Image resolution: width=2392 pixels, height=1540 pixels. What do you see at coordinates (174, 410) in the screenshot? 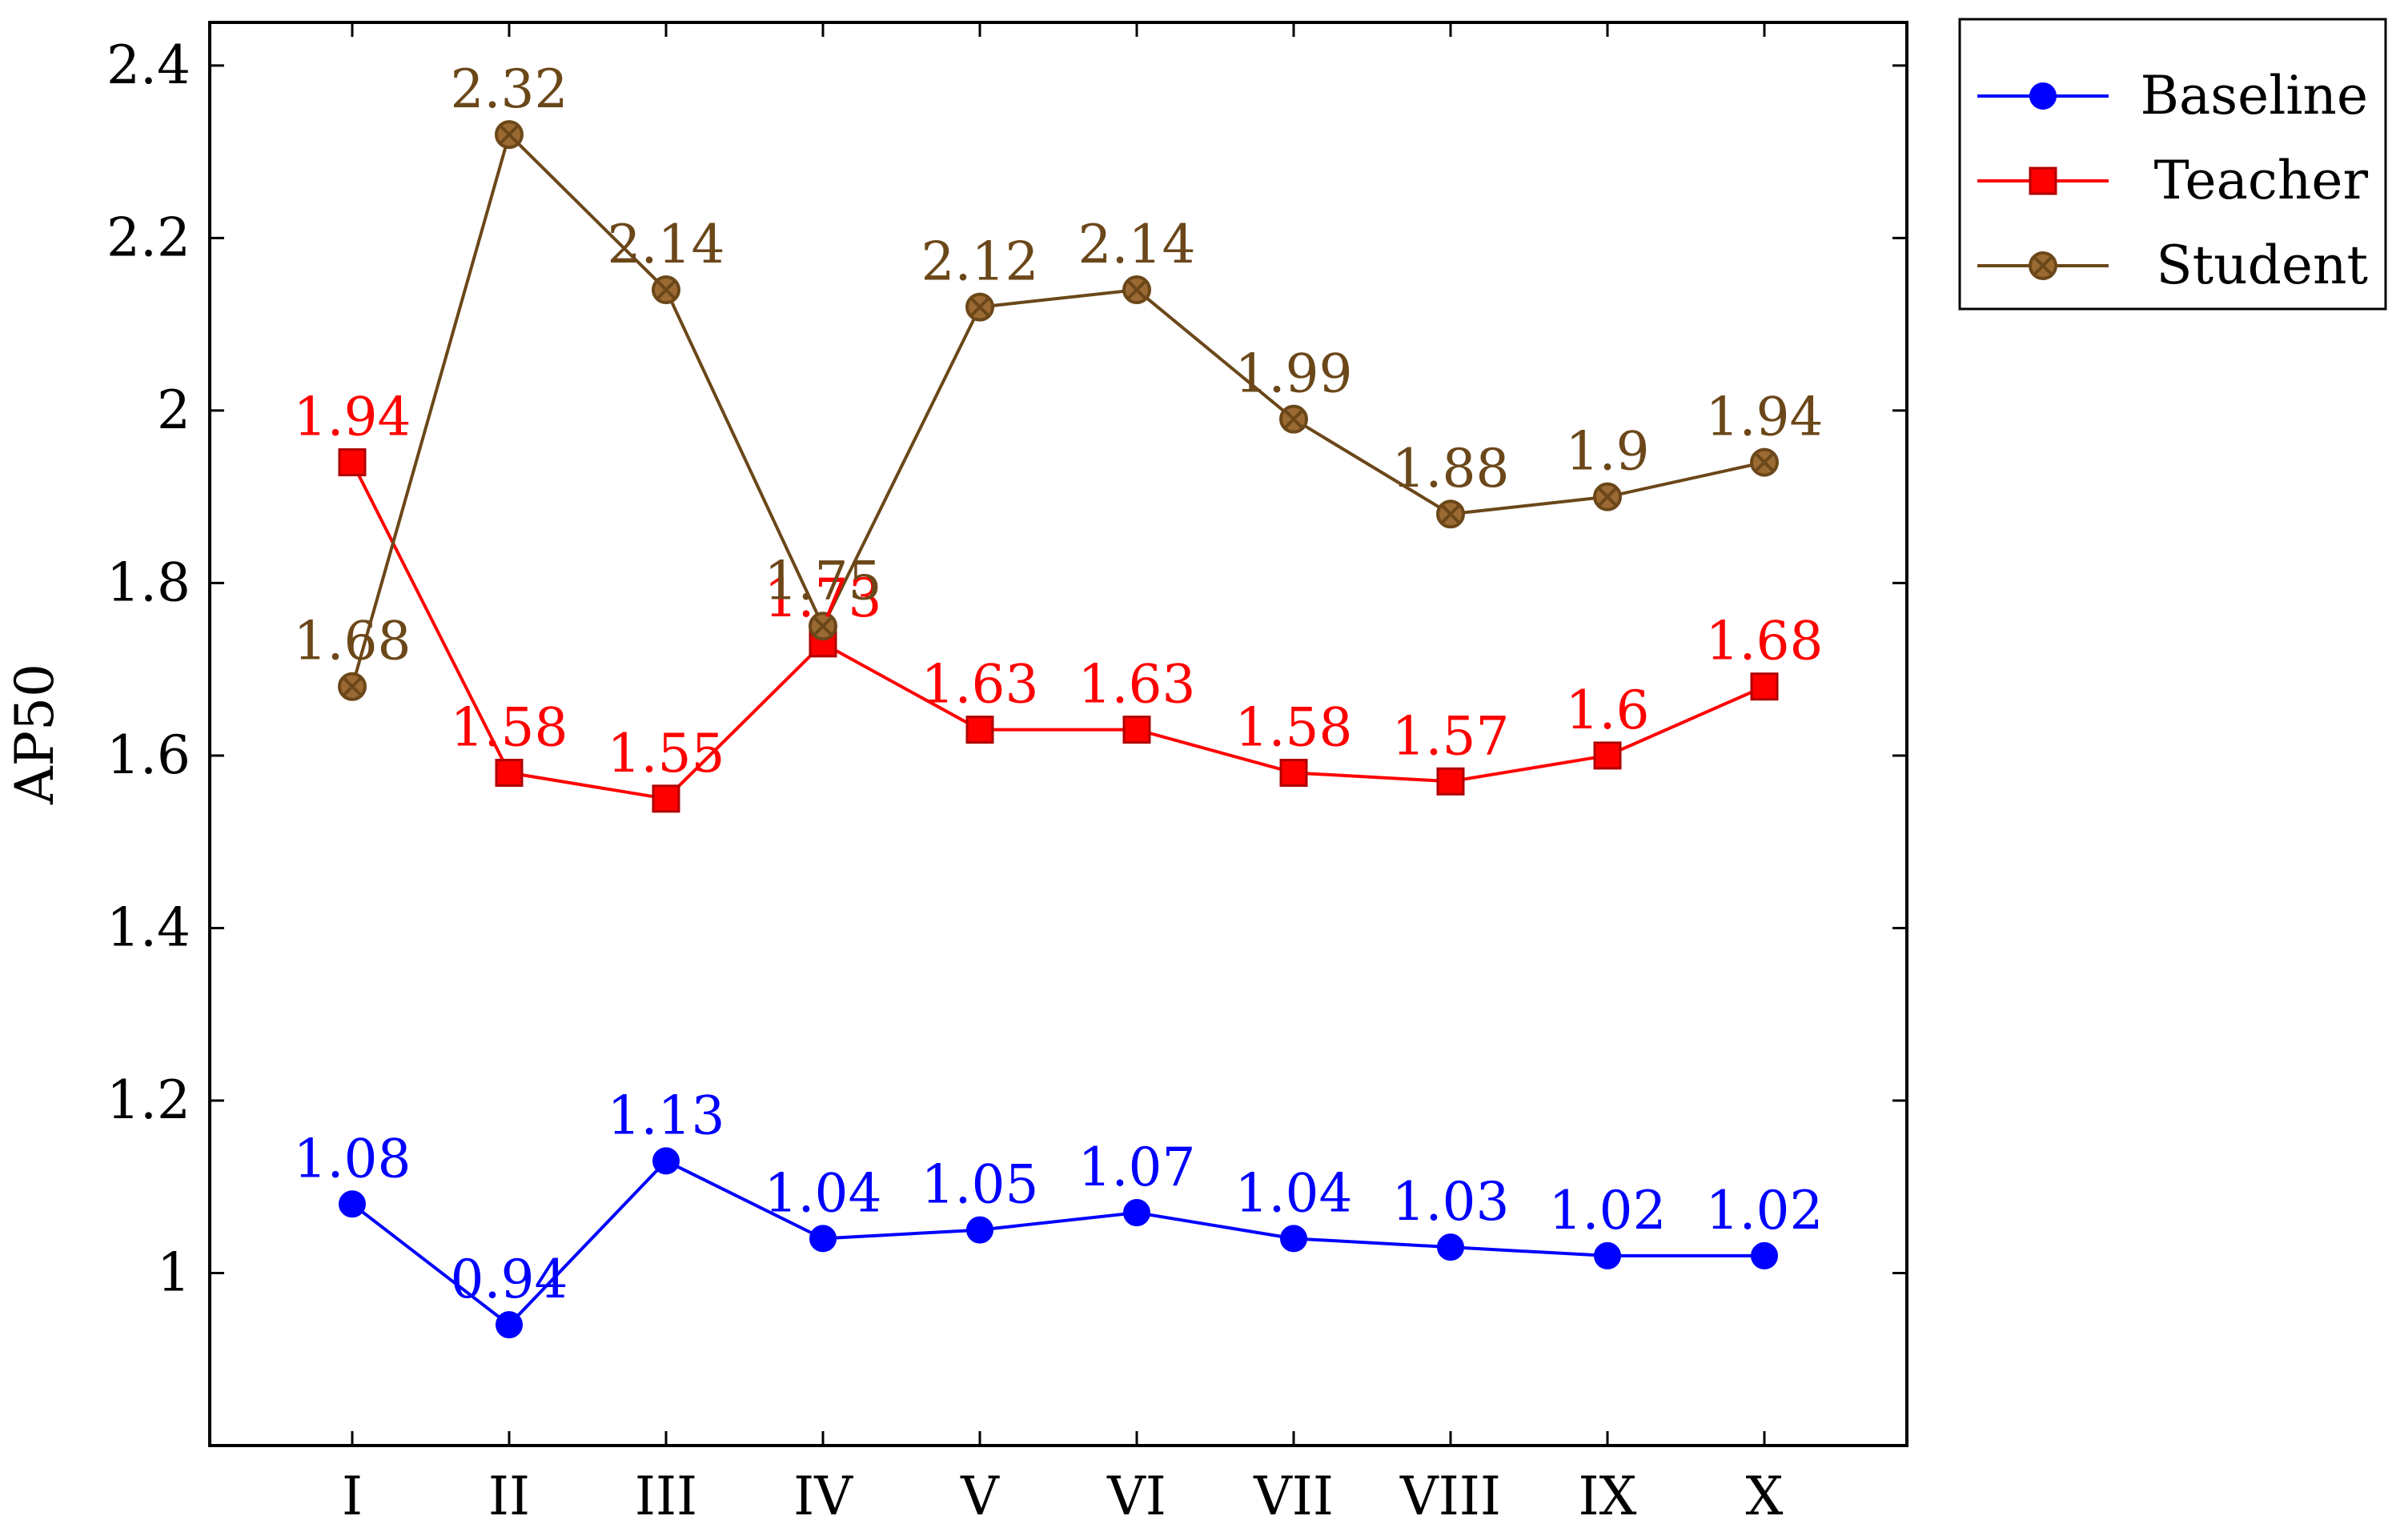
I see `y-tick-label: 2` at bounding box center [174, 410].